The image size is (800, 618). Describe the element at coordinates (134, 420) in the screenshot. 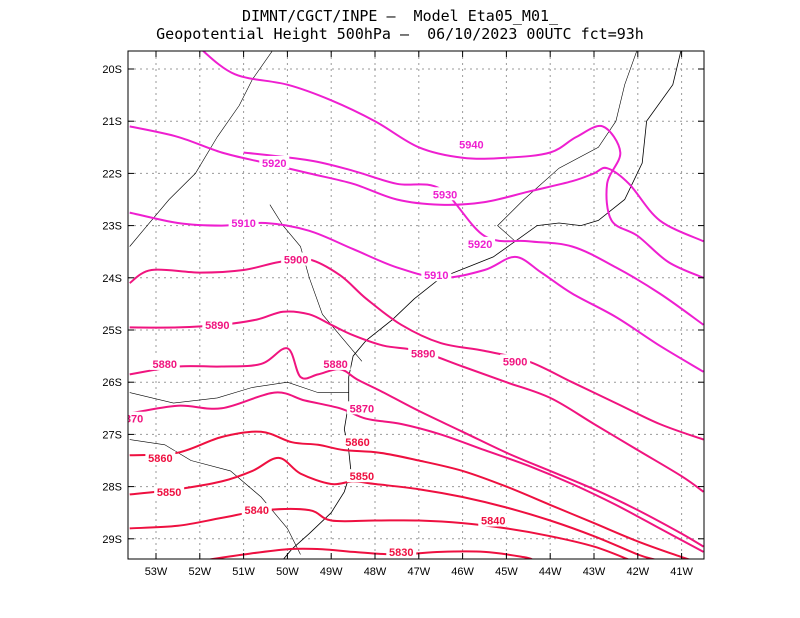

I see `contour-label: 870` at that location.